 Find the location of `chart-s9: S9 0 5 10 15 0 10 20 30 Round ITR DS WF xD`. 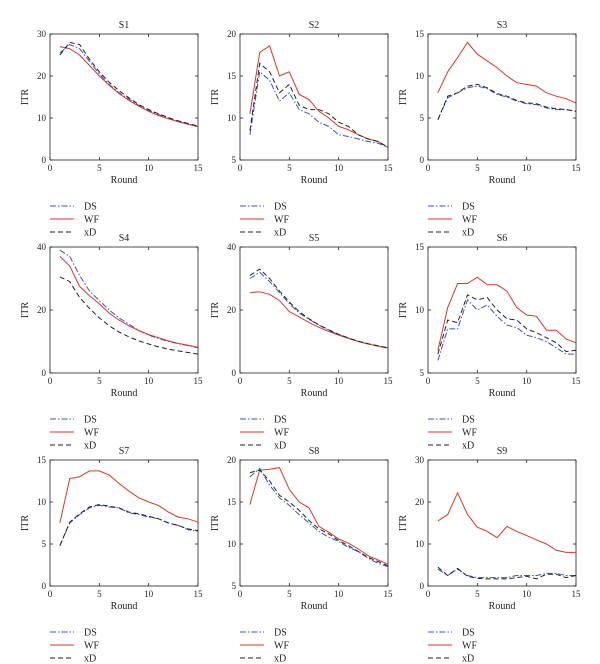

chart-s9: S9 0 5 10 15 0 10 20 30 Round ITR DS WF xD is located at coordinates (489, 555).